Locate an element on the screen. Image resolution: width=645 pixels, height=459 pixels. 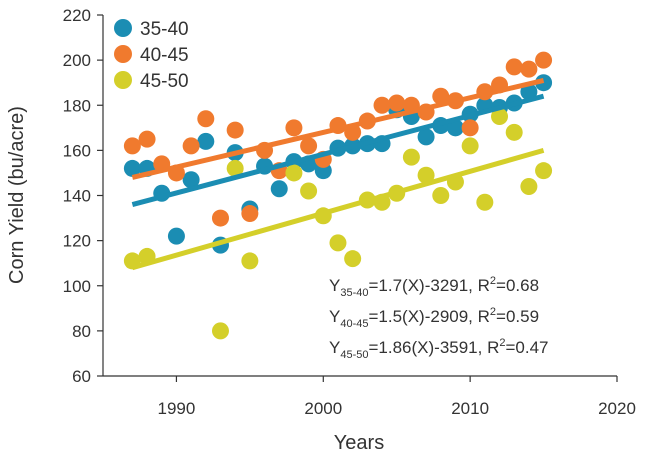
y-axis-title: Corn Yield (bu/acre) is located at coordinates (17, 195).